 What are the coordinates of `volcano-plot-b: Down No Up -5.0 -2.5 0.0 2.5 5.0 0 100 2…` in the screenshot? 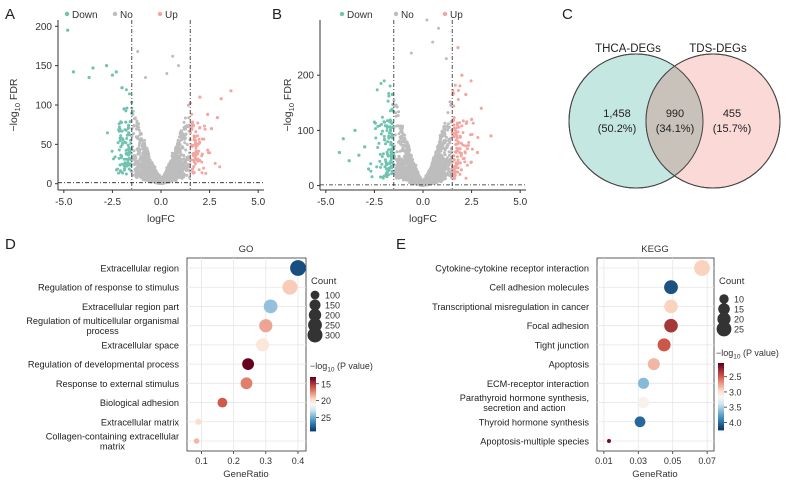 It's located at (405, 117).